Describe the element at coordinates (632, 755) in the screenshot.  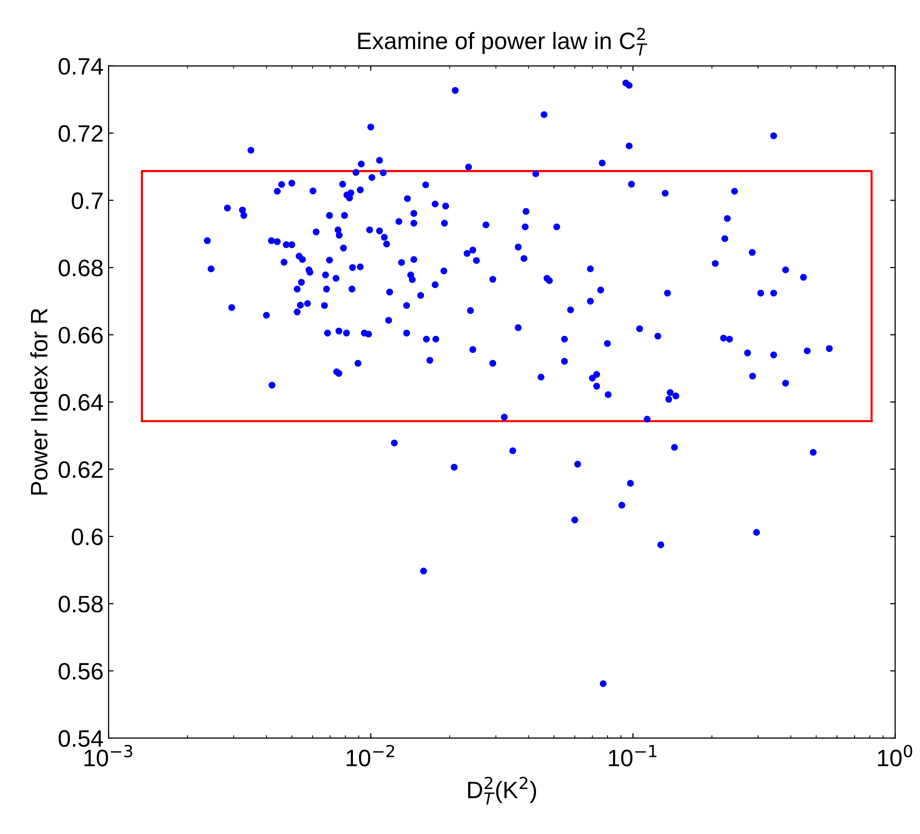
I see `x-tick-label: 10$^{−1}$` at that location.